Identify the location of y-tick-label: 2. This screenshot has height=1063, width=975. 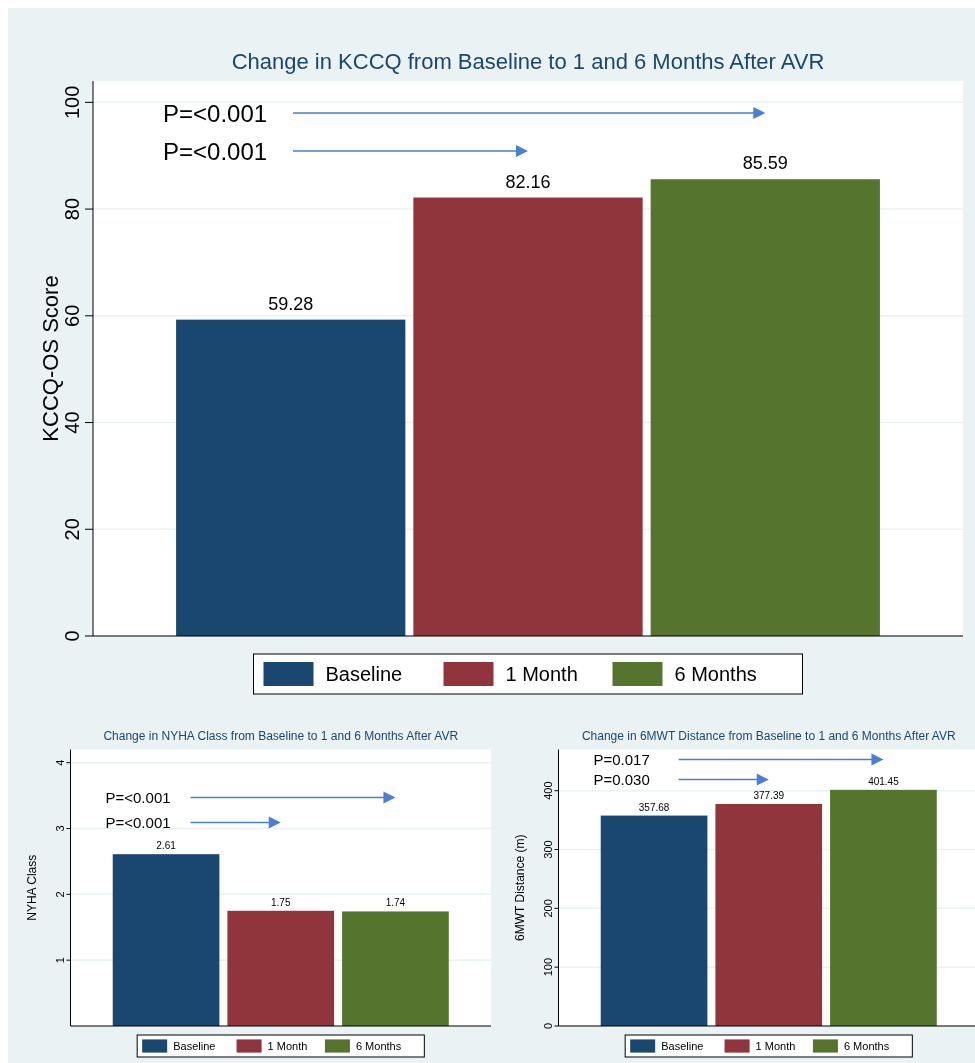
(59, 894).